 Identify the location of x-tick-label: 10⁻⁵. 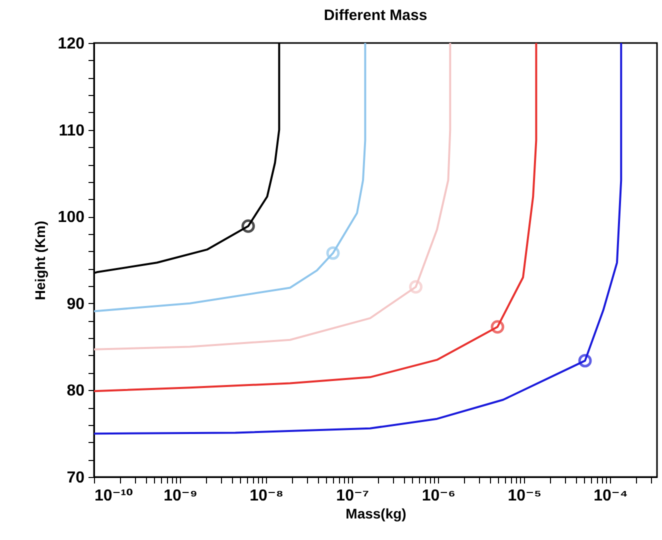
(525, 496).